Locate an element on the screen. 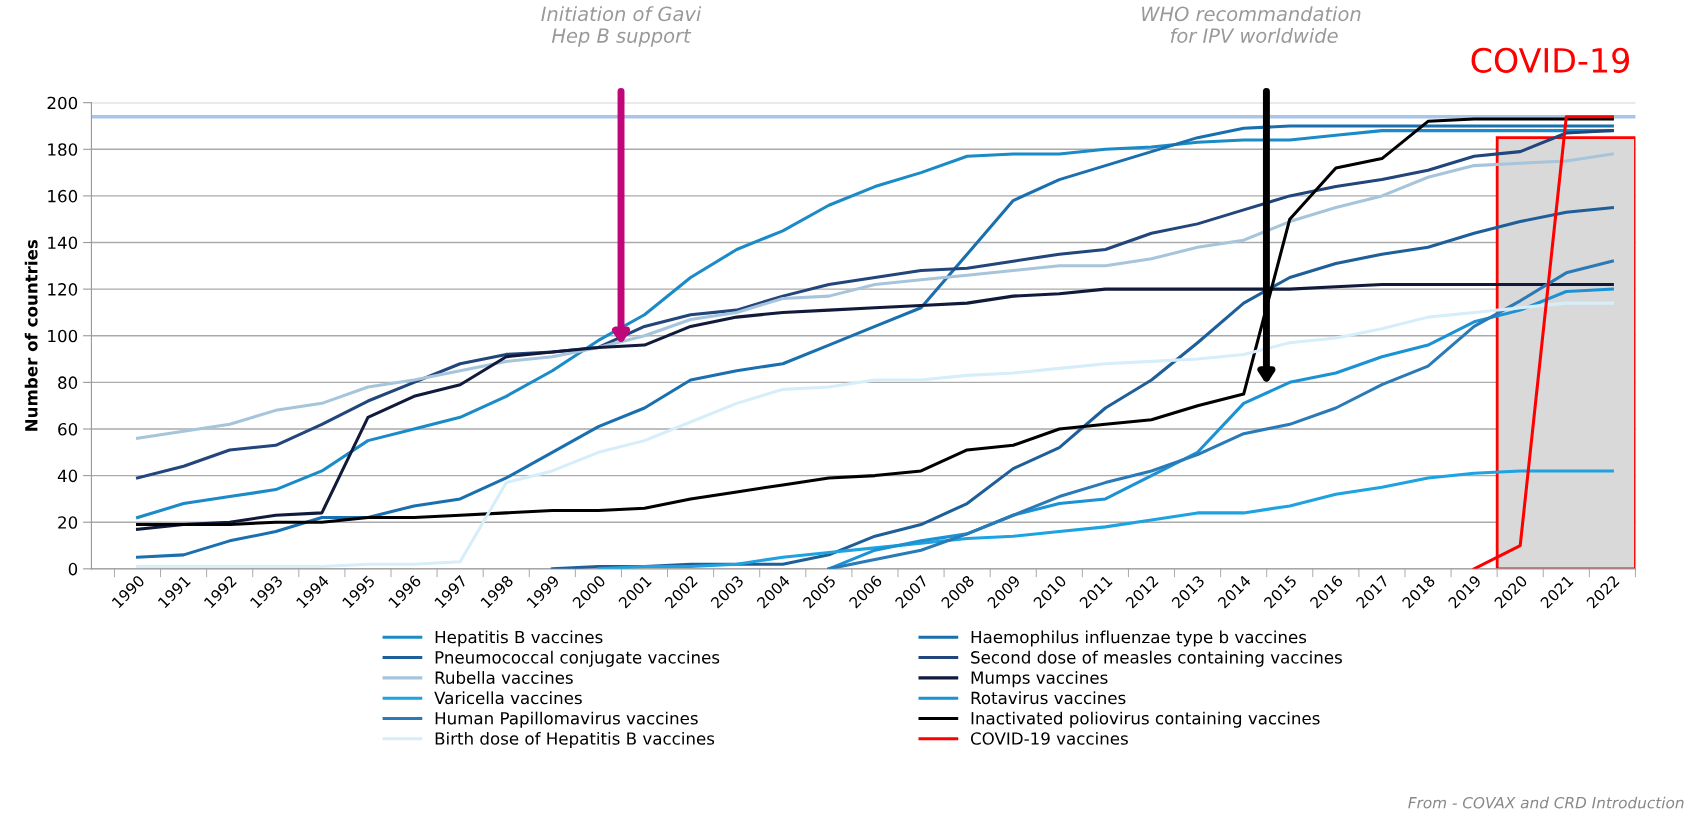  text: Initiation of Gavi Hep B support is located at coordinates (621, 26).